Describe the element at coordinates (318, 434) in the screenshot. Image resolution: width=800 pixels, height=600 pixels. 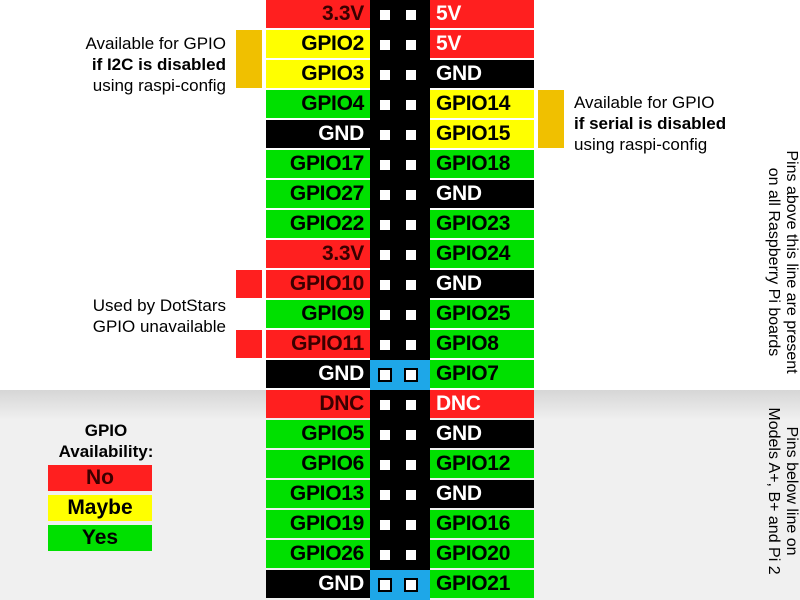
I see `pin-label-left: GPIO5` at that location.